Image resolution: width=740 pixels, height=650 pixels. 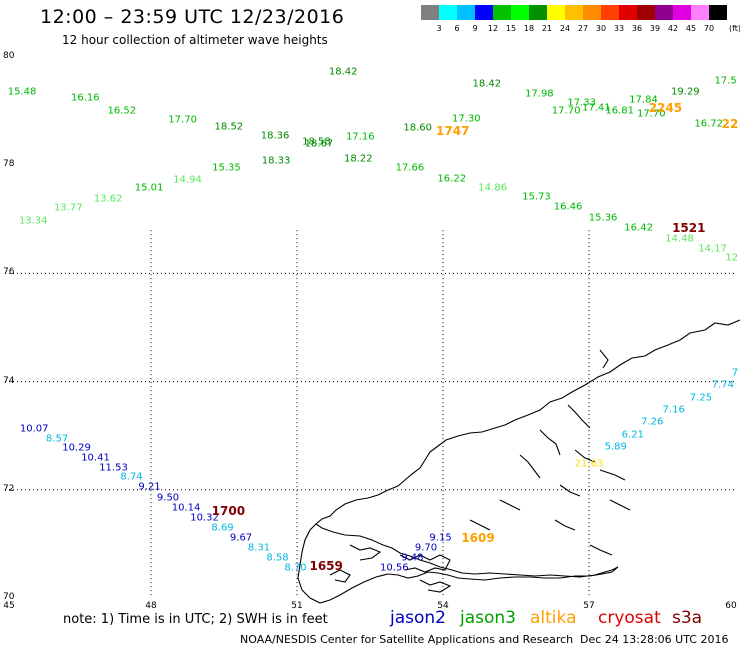 I want to click on colorbar-tick: 36, so click(x=637, y=28).